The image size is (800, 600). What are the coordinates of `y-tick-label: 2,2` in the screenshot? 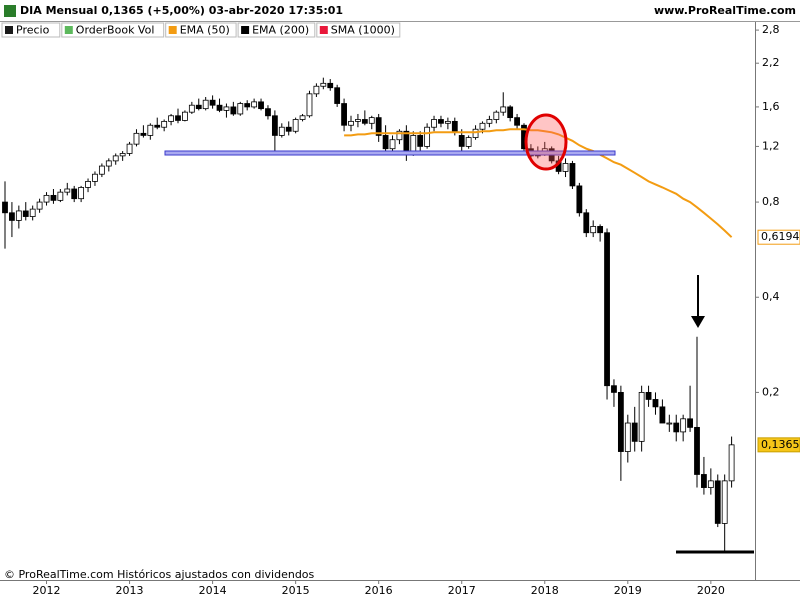 It's located at (771, 62).